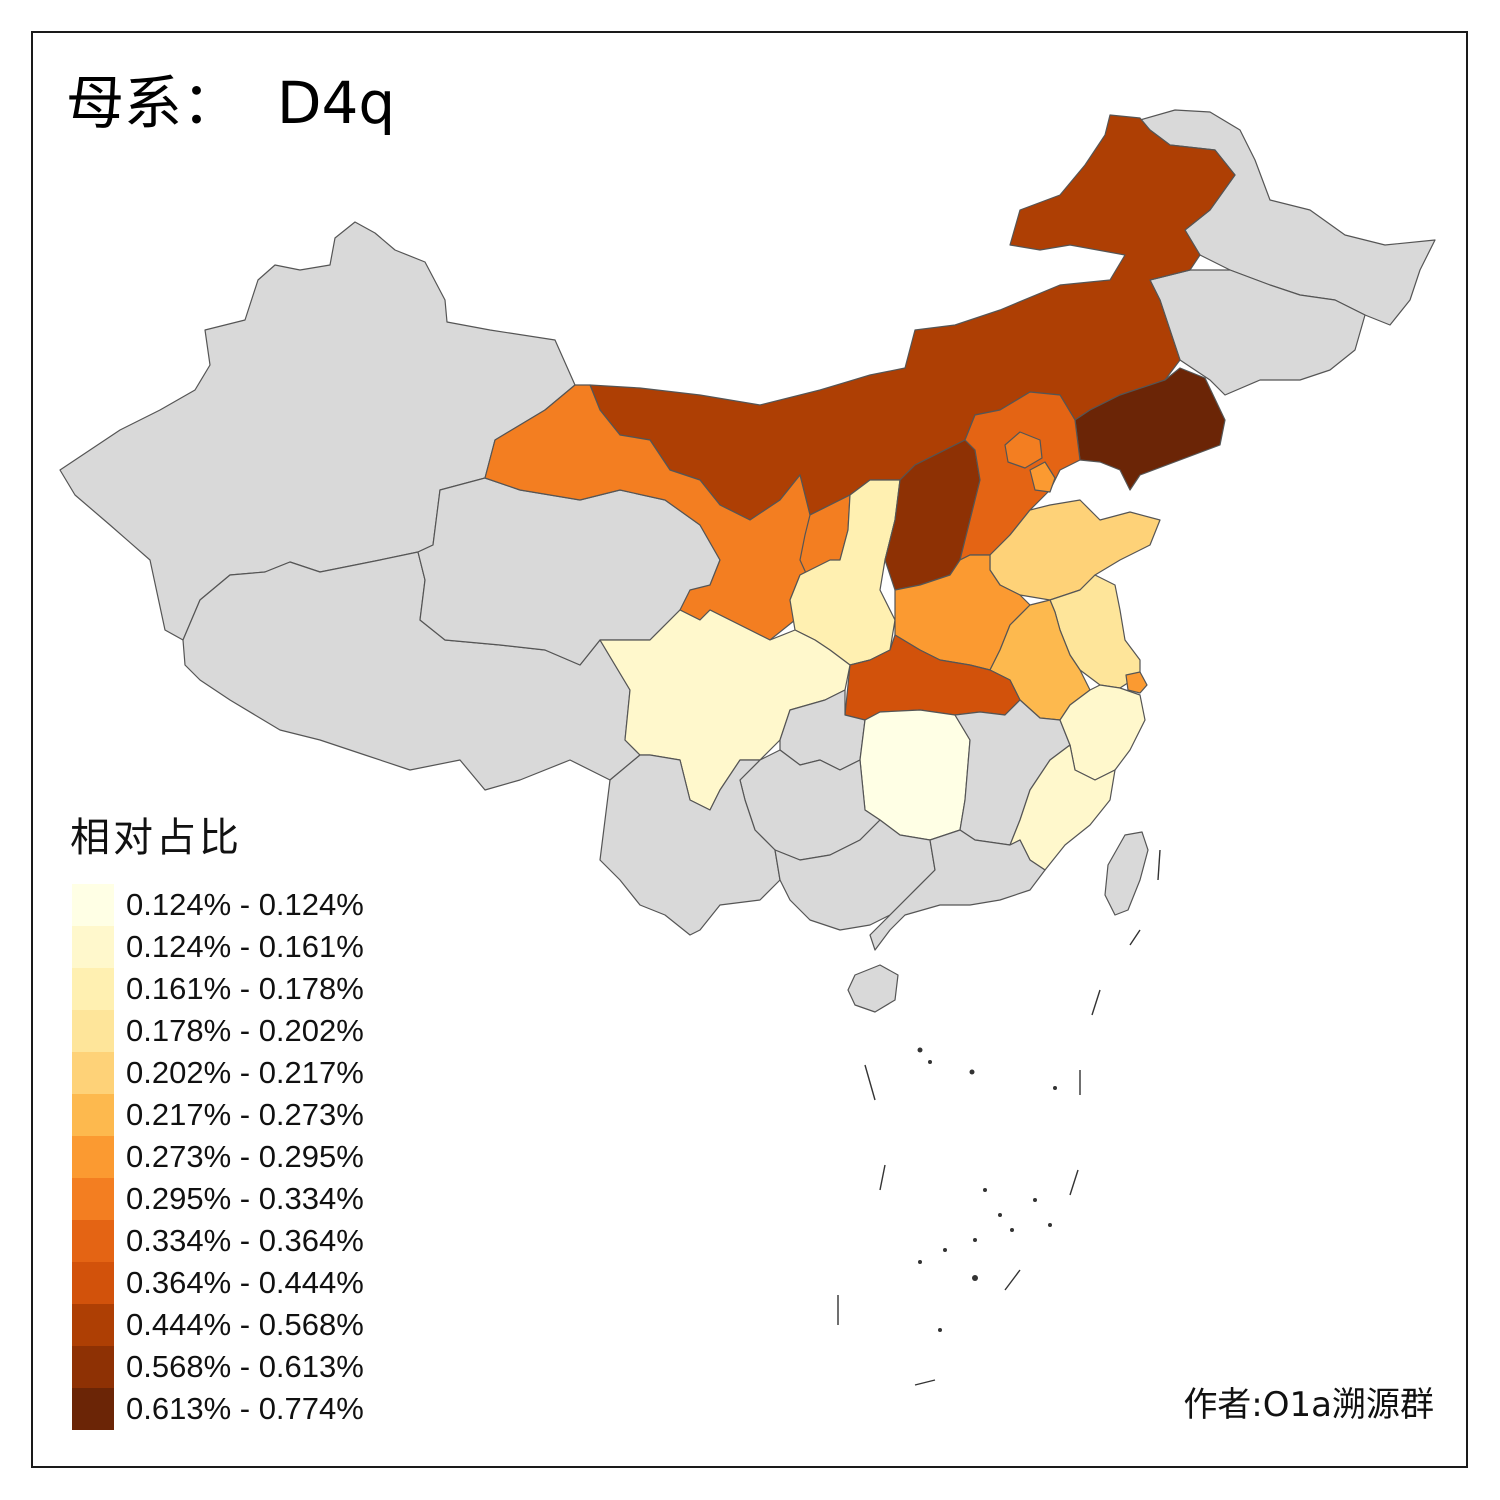 Image resolution: width=1500 pixels, height=1500 pixels. What do you see at coordinates (1020, 476) in the screenshot?
I see `region-hebei` at bounding box center [1020, 476].